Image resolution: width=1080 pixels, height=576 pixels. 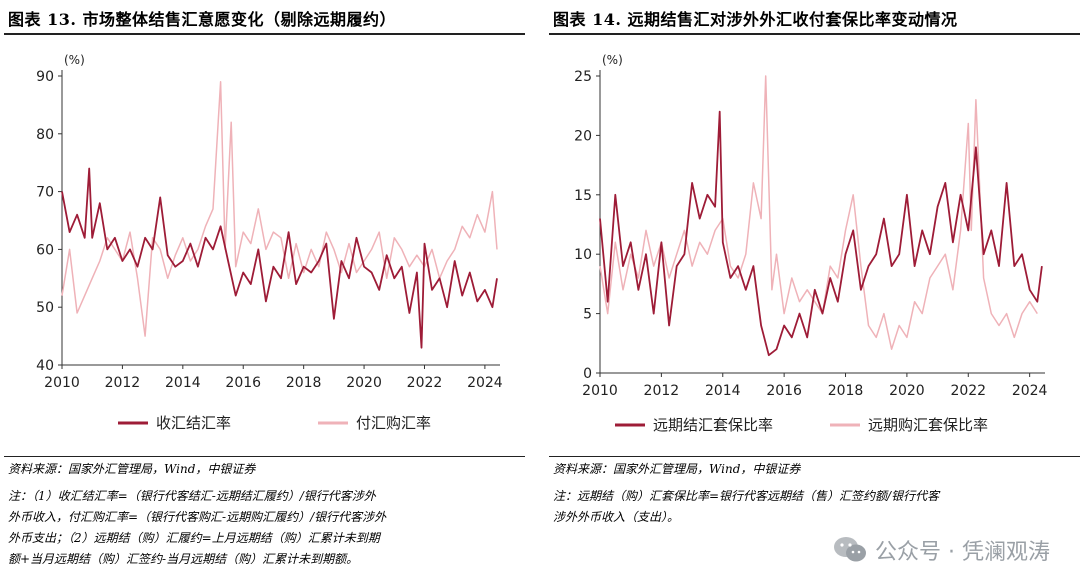 What do you see at coordinates (264, 456) in the screenshot?
I see `left-source-rule` at bounding box center [264, 456].